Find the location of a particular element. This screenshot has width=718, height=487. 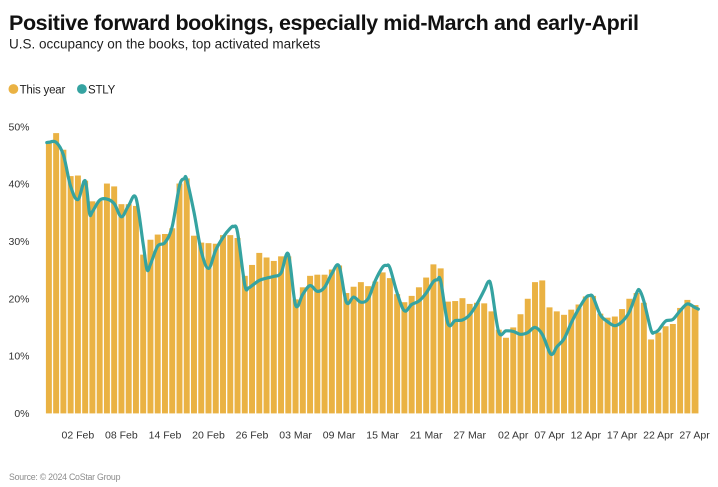

svg-text: 02 Feb is located at coordinates (78, 436).